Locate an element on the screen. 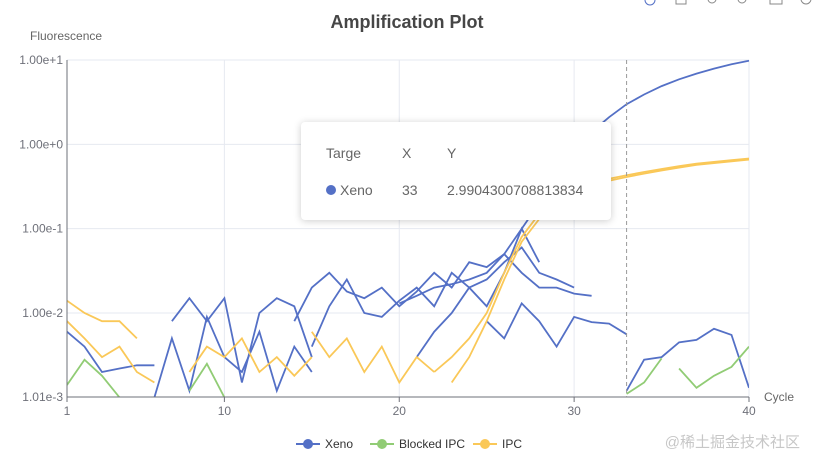 This screenshot has height=466, width=814. zoom-in-icon is located at coordinates (712, 2).